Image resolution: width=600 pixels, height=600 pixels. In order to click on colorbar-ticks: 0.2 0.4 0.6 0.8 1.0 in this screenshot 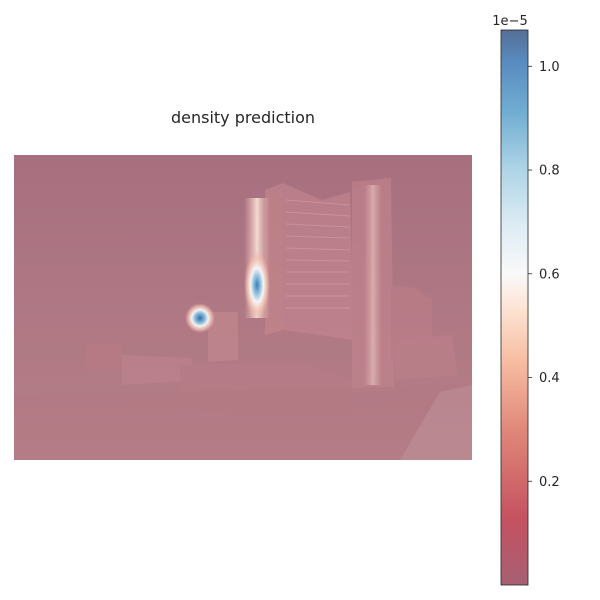, I will do `click(544, 275)`.